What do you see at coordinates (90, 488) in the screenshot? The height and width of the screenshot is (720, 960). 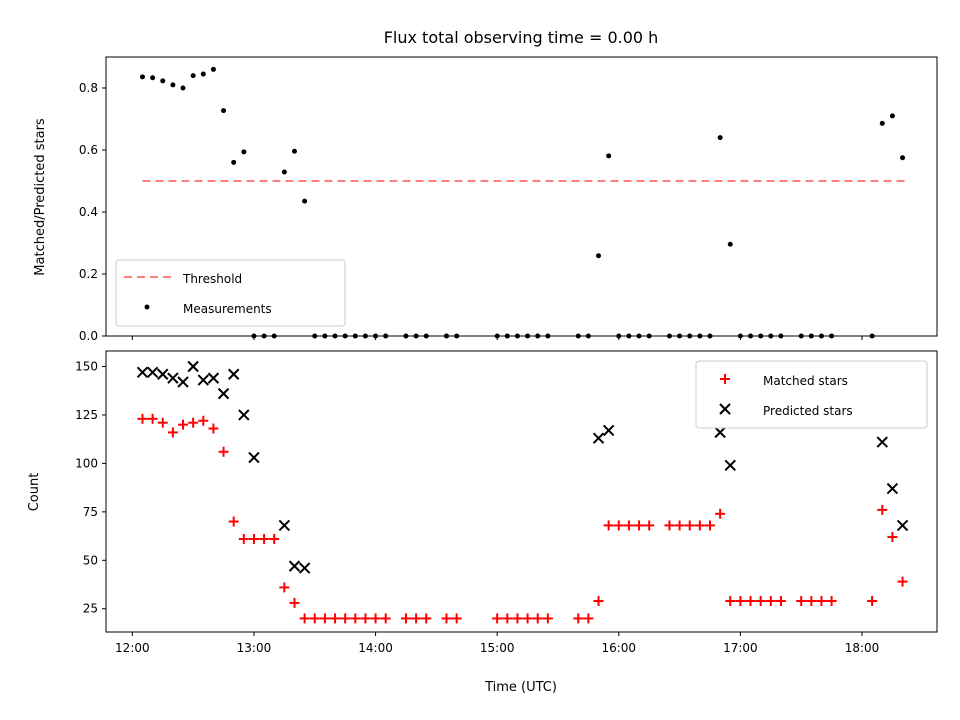 I see `bottom-y-ticks: 25 50 75 100 125 150` at bounding box center [90, 488].